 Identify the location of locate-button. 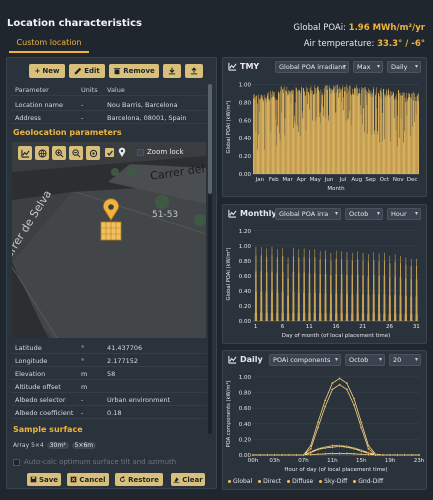
(93, 153).